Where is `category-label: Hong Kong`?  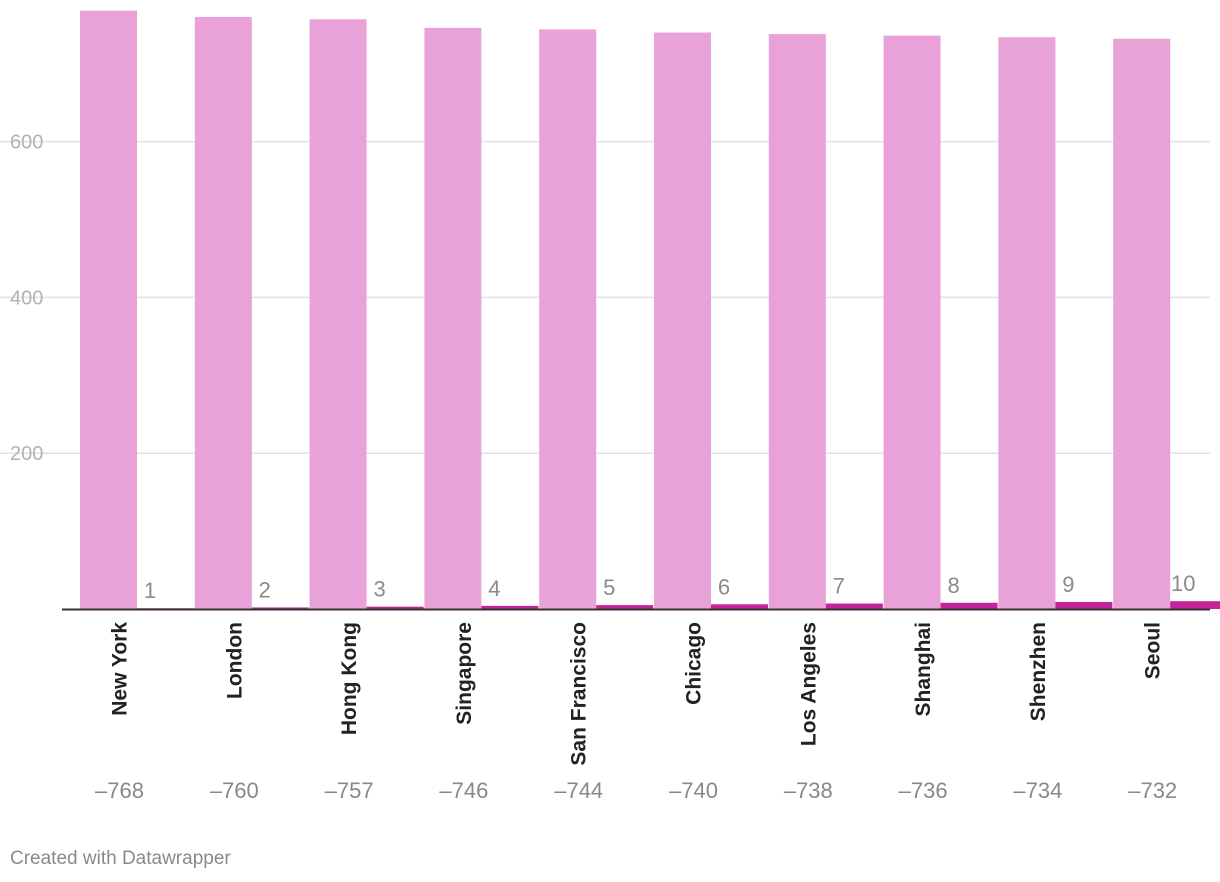 category-label: Hong Kong is located at coordinates (349, 678).